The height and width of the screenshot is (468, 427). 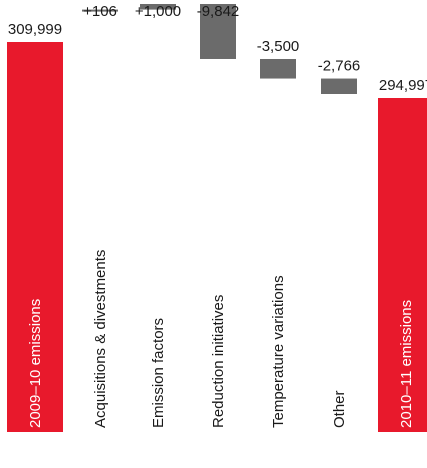 I want to click on value-label: +106, so click(x=100, y=11).